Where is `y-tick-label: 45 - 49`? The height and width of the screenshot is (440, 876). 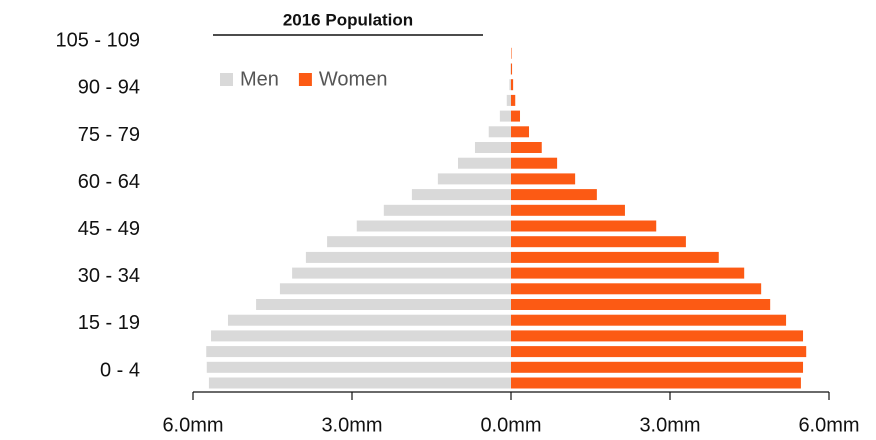 y-tick-label: 45 - 49 is located at coordinates (109, 229).